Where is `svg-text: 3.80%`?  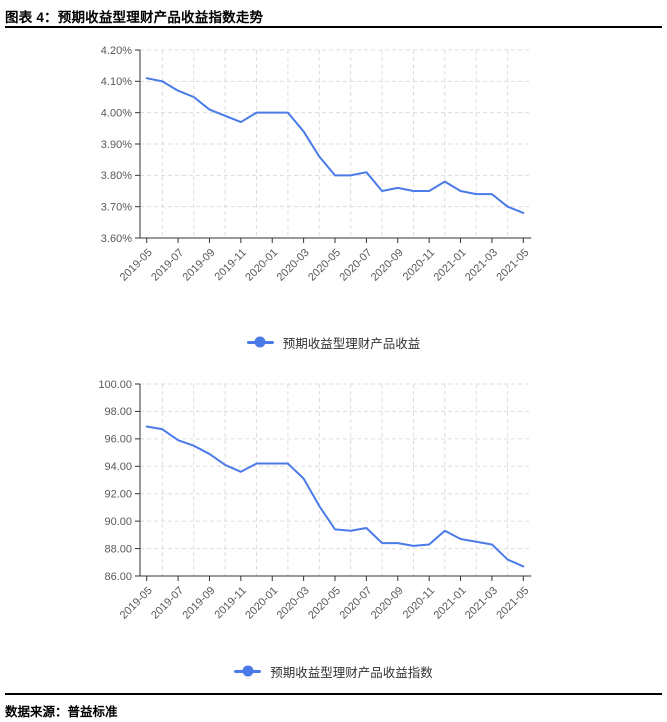 svg-text: 3.80% is located at coordinates (116, 176).